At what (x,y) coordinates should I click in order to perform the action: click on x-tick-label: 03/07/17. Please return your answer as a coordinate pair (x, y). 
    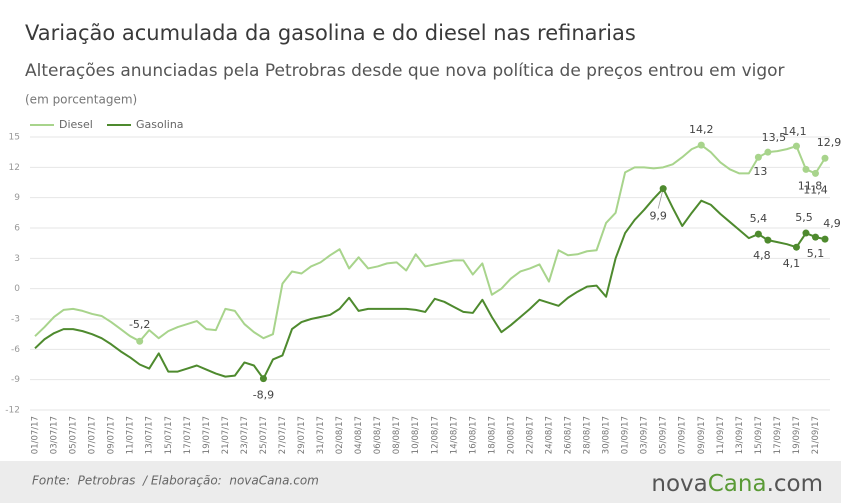
    Looking at the image, I should click on (55, 435).